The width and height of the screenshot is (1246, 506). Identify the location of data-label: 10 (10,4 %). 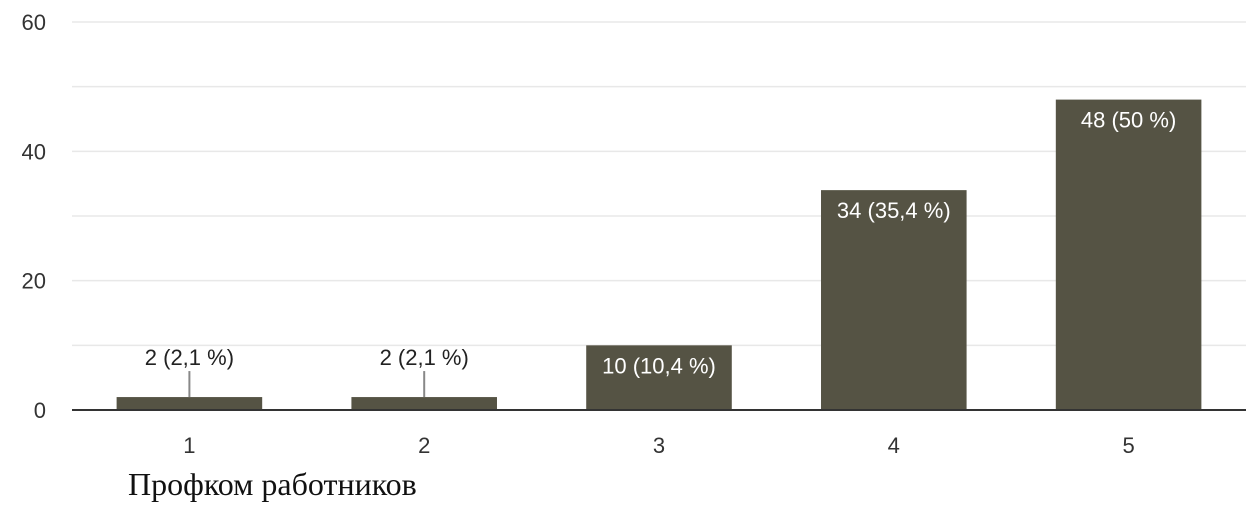
(659, 365).